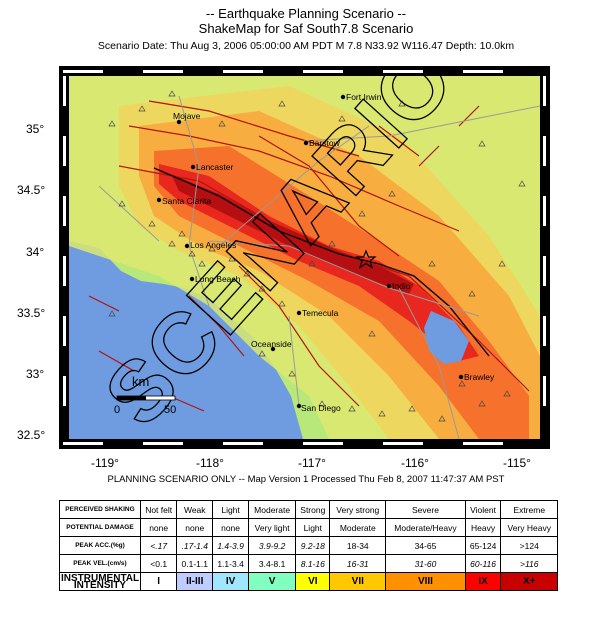  What do you see at coordinates (425, 545) in the screenshot?
I see `legend-cell: 34-65` at bounding box center [425, 545].